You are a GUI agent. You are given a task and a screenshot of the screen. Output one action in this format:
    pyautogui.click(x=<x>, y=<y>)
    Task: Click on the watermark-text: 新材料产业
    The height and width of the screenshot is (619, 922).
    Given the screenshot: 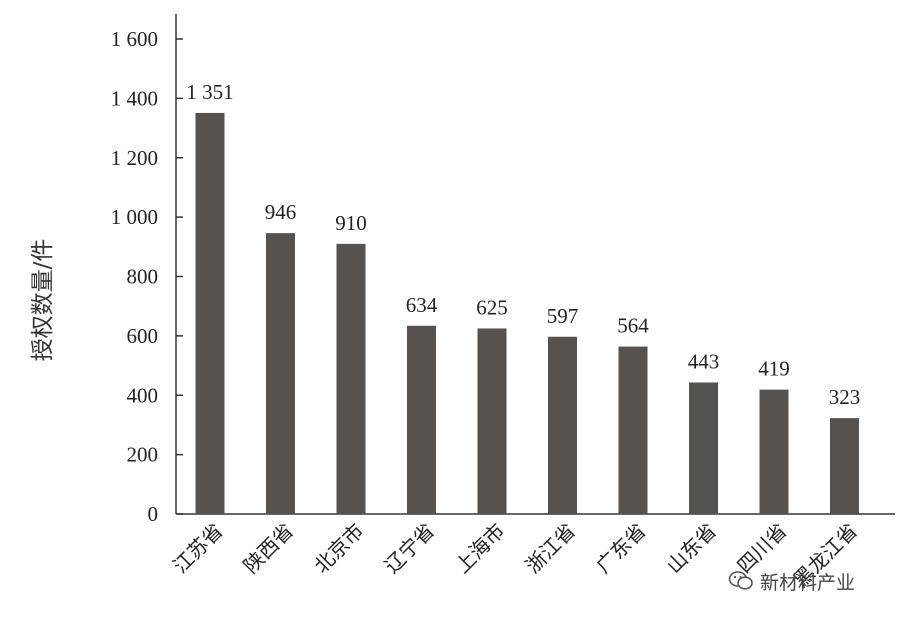 What is the action you would take?
    pyautogui.click(x=808, y=582)
    